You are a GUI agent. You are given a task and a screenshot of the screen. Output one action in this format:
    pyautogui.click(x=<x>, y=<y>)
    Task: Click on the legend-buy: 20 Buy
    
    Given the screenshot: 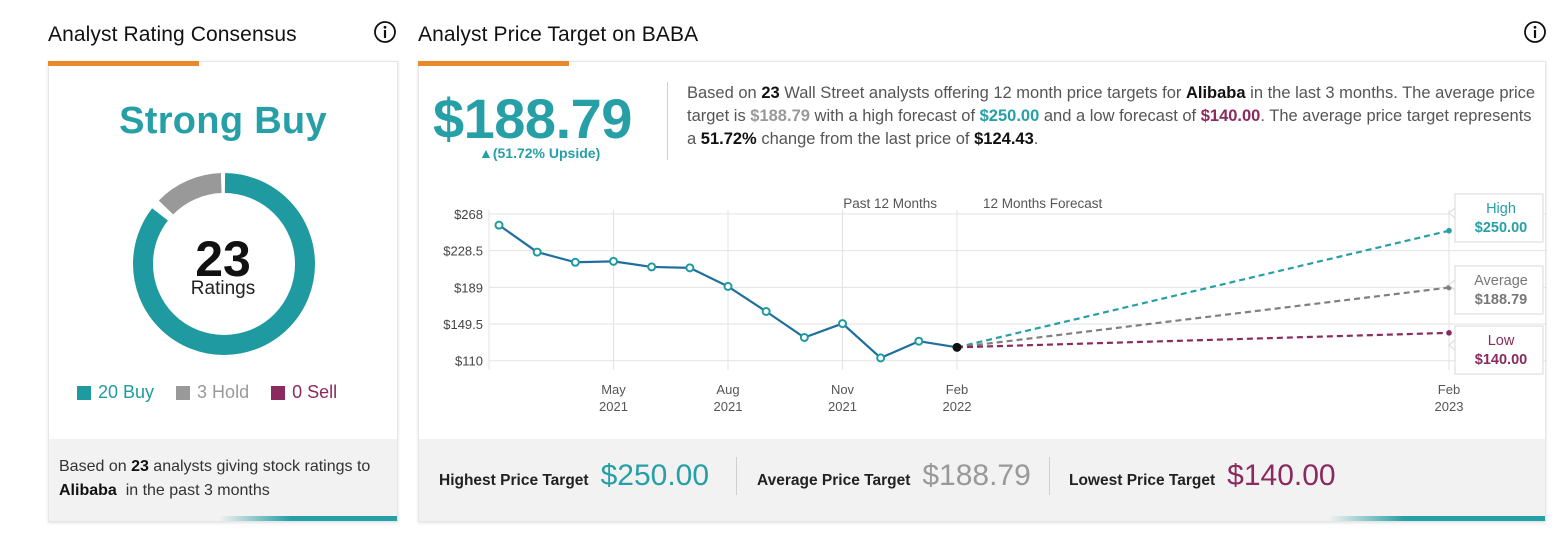 What is the action you would take?
    pyautogui.click(x=115, y=392)
    